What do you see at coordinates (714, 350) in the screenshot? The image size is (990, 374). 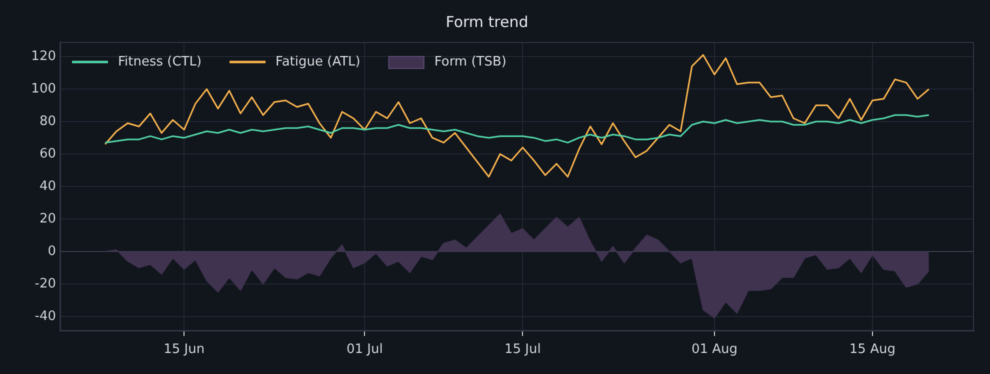 I see `x-tick-label: 01 Aug` at bounding box center [714, 350].